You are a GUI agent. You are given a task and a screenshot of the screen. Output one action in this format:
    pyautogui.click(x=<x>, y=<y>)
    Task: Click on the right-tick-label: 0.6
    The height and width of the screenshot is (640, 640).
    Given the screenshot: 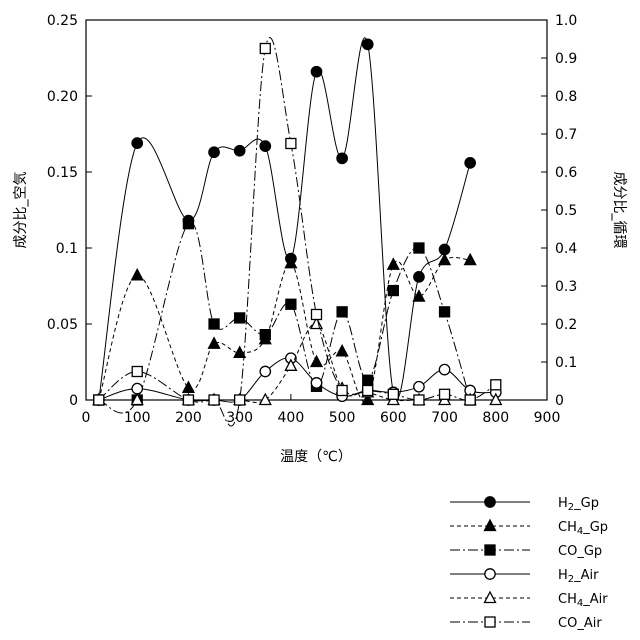 What is the action you would take?
    pyautogui.click(x=566, y=173)
    